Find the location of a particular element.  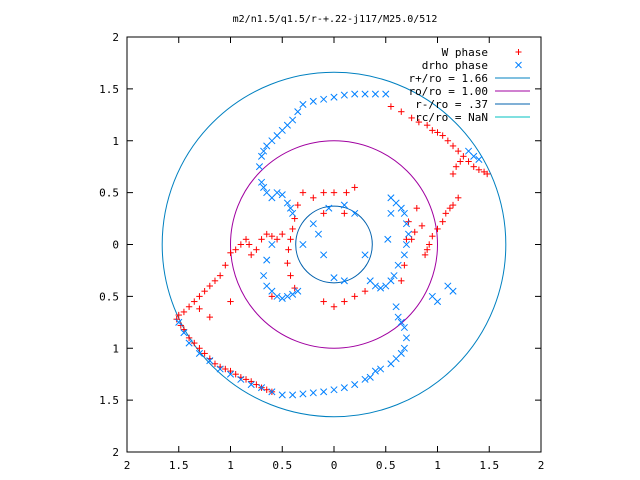

legend-entry: W phase is located at coordinates (482, 52).